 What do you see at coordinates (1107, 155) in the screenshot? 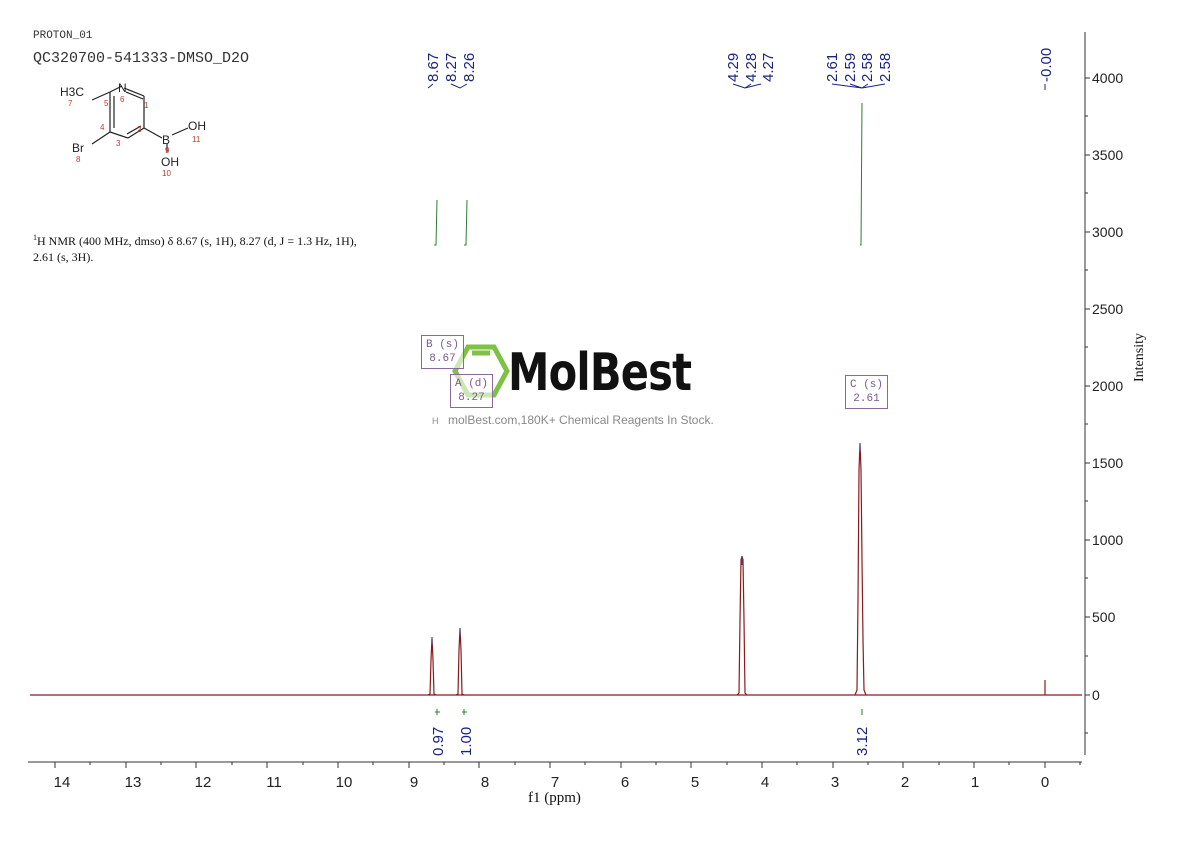
I see `svg-text: 3500` at bounding box center [1107, 155].